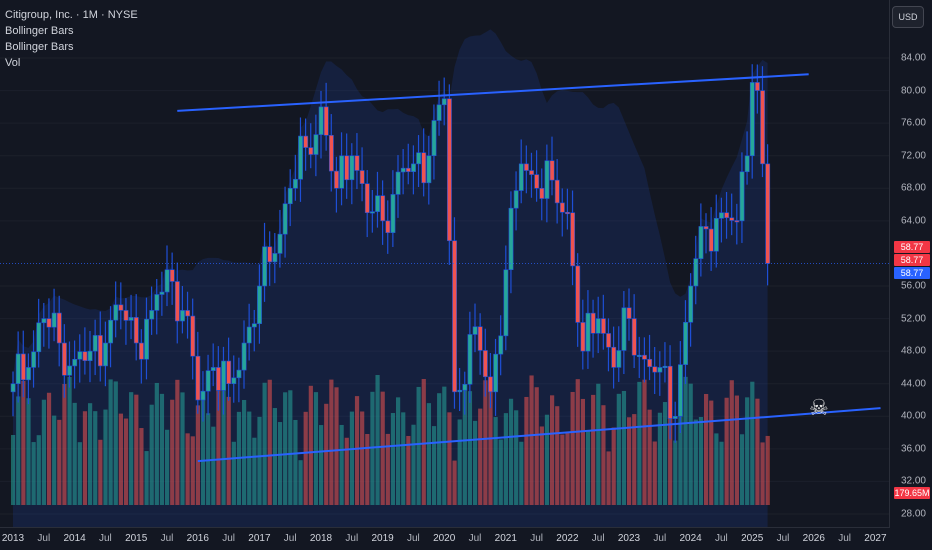 Image resolution: width=932 pixels, height=550 pixels. What do you see at coordinates (74, 538) in the screenshot?
I see `time-tick-label: 2014` at bounding box center [74, 538].